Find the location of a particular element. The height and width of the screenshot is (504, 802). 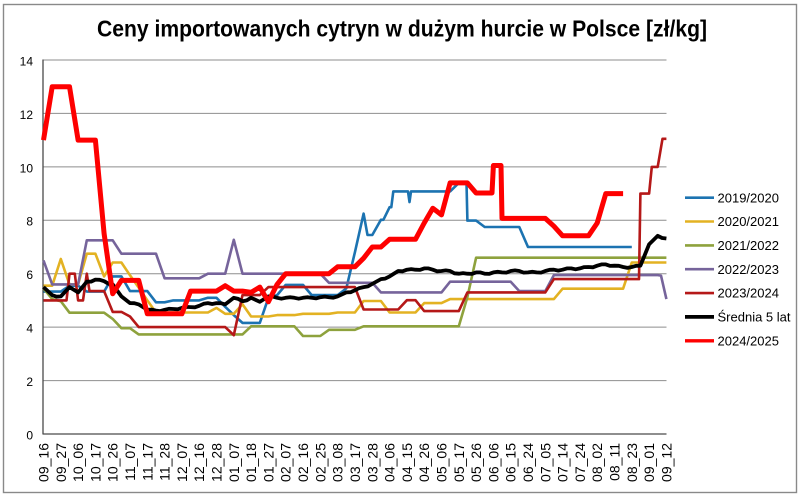

svg-text: 08_11 is located at coordinates (615, 462).